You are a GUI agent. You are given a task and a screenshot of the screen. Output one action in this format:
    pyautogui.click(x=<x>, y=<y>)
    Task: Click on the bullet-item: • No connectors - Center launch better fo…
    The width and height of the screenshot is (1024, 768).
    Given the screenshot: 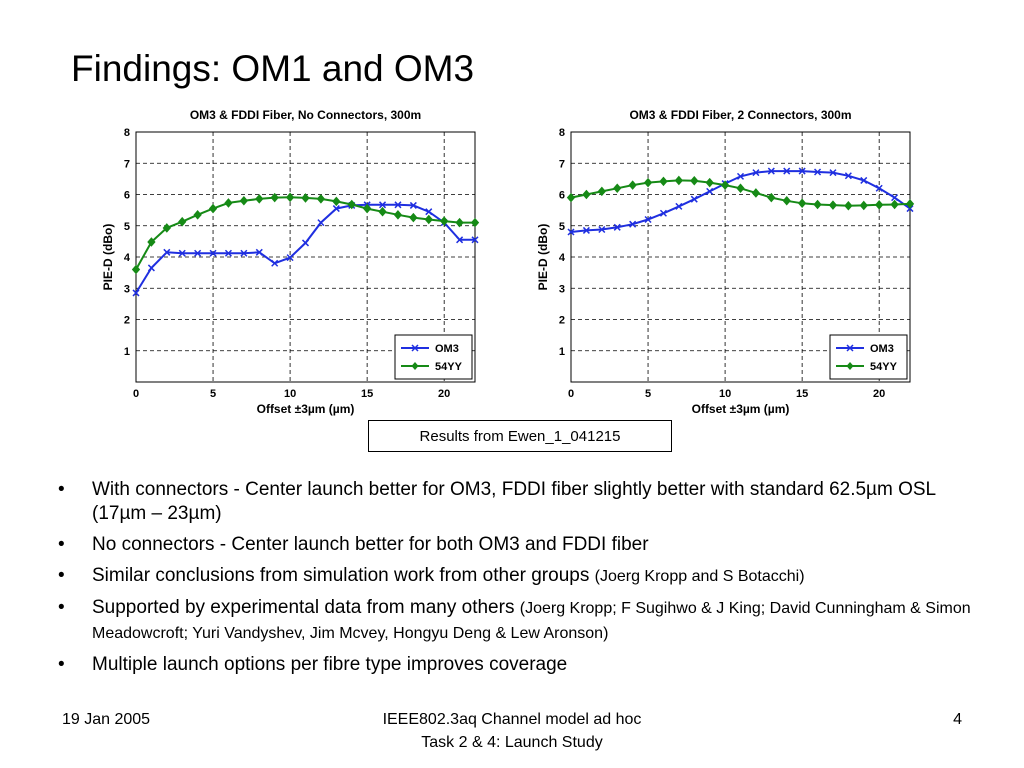 What is the action you would take?
    pyautogui.click(x=523, y=545)
    